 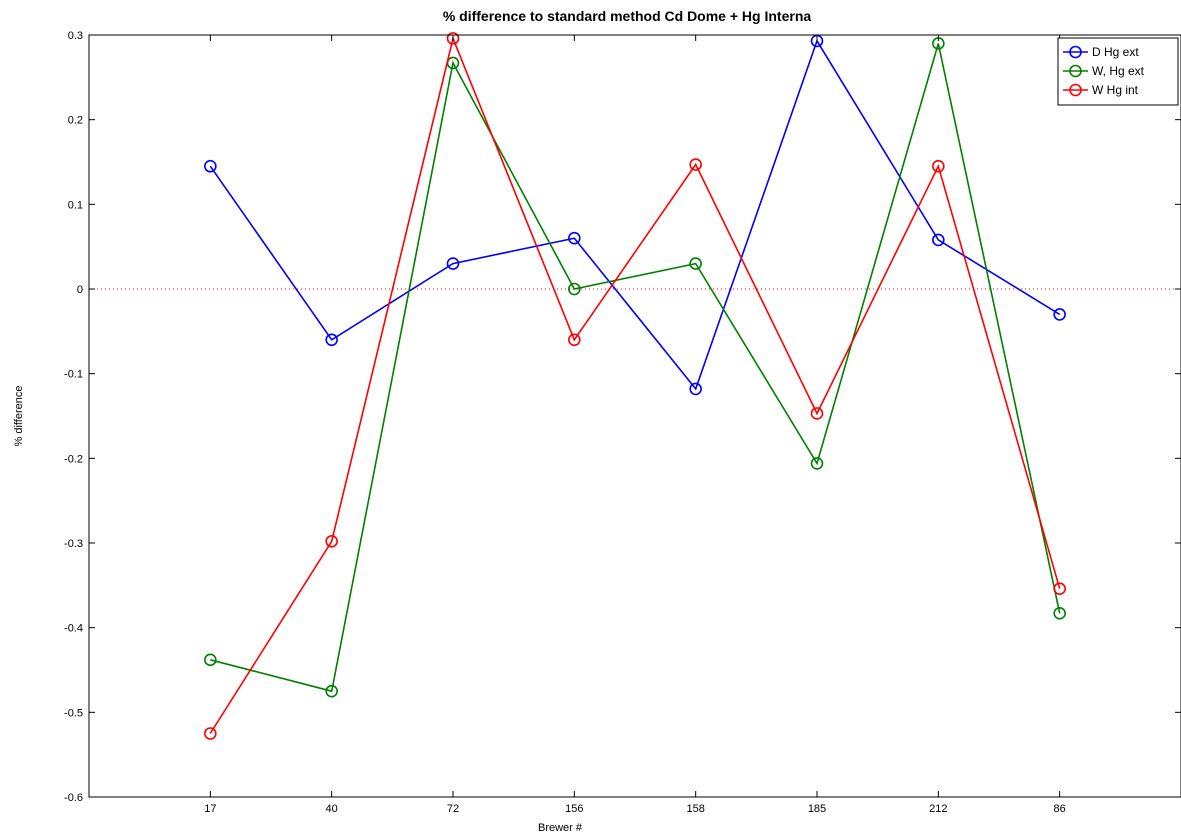 I want to click on y-tick-label: -0.2, so click(x=73, y=459).